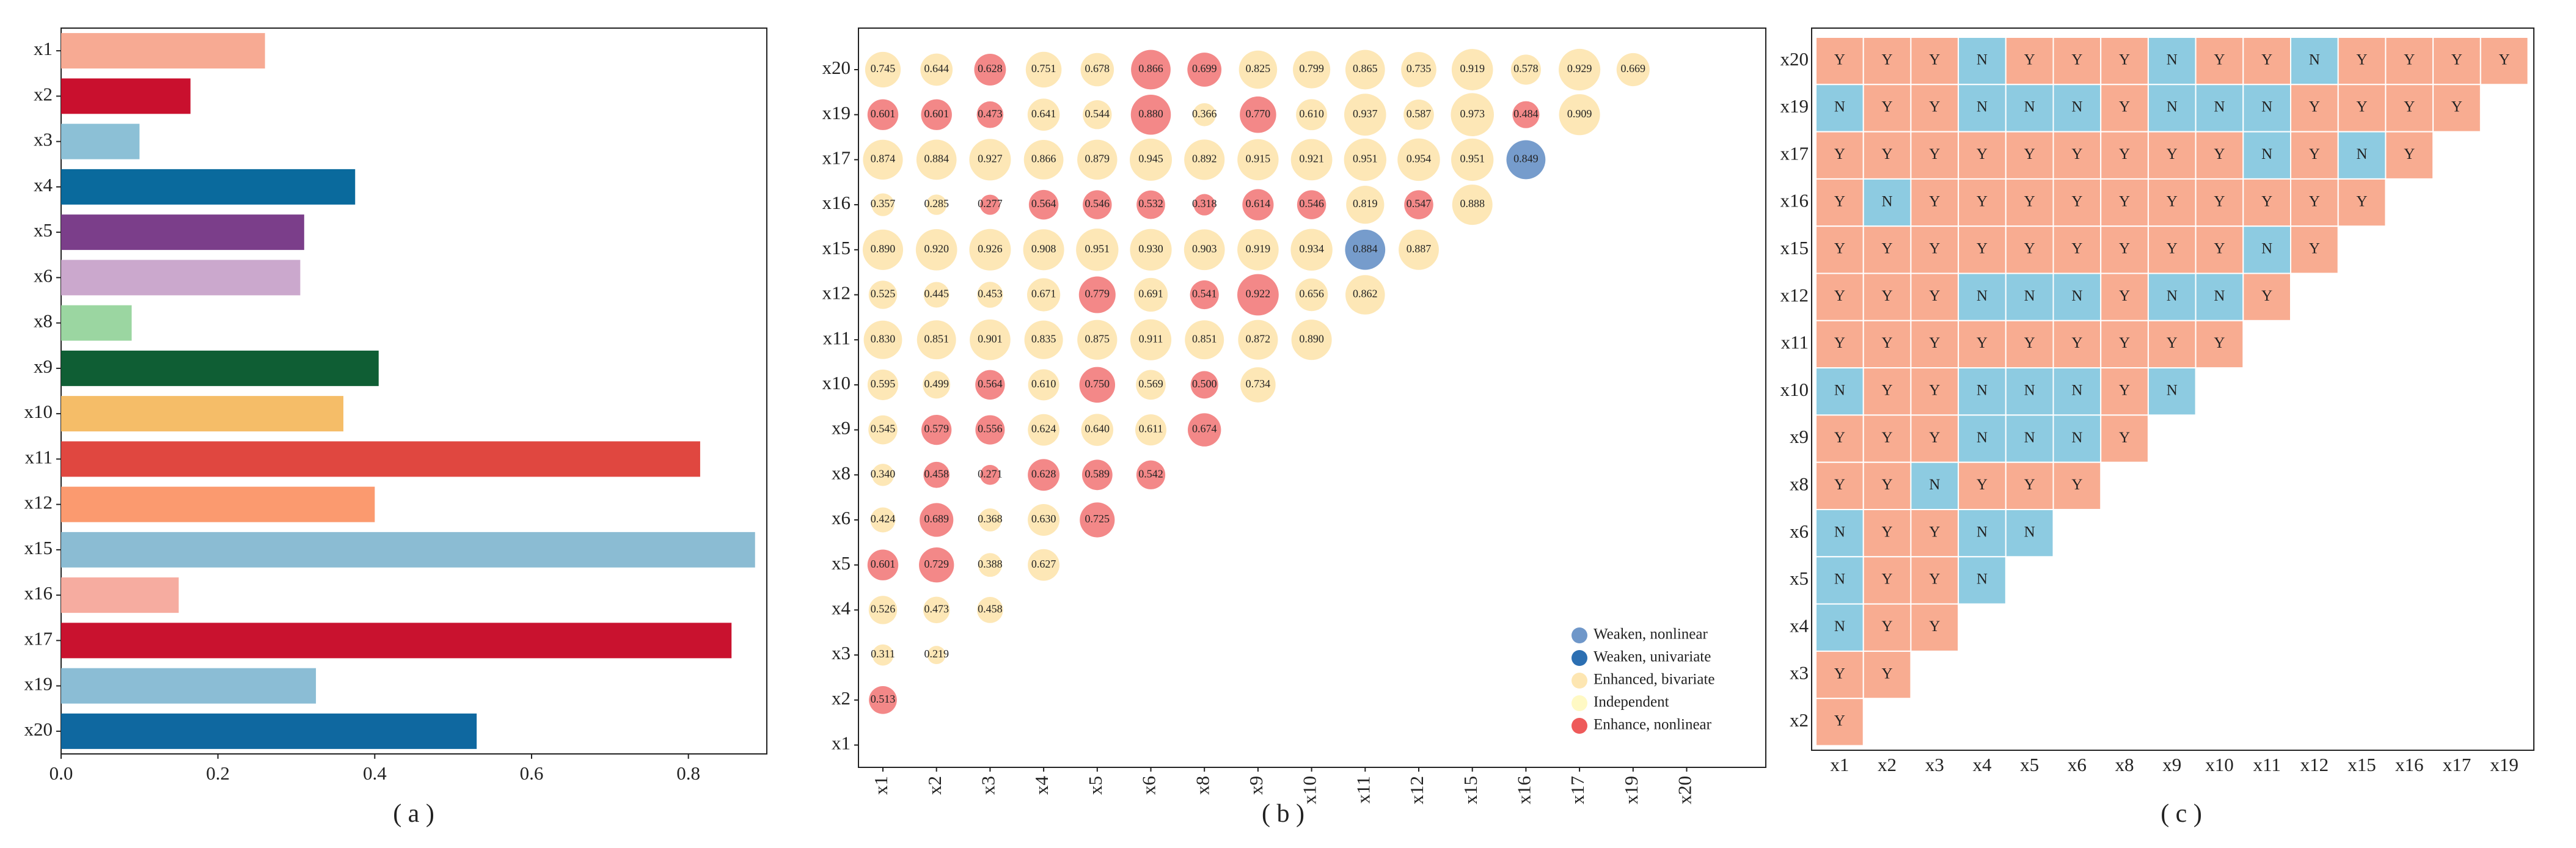  I want to click on bubble-value-label: 0.945, so click(1150, 159).